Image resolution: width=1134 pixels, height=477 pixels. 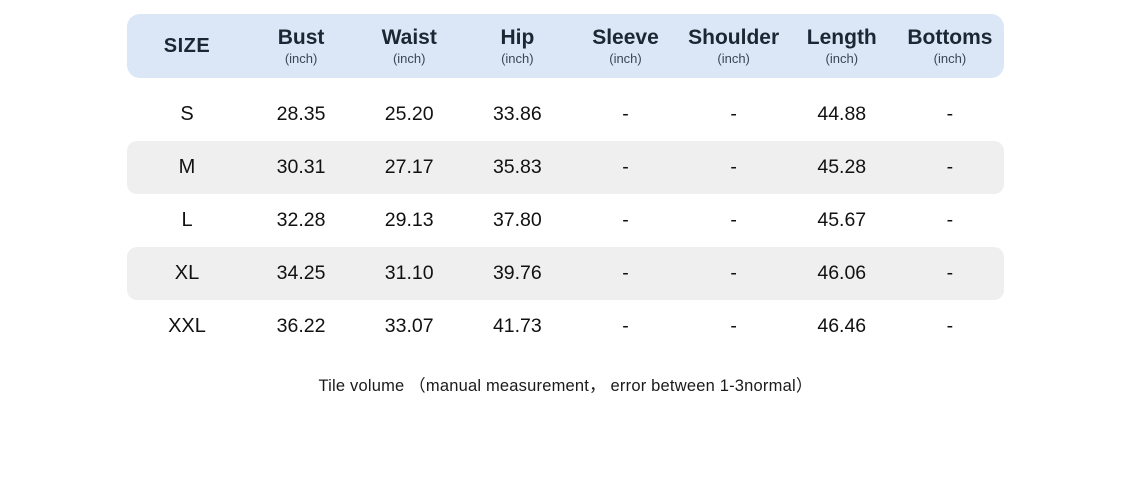 What do you see at coordinates (625, 37) in the screenshot?
I see `column-label: Sleeve` at bounding box center [625, 37].